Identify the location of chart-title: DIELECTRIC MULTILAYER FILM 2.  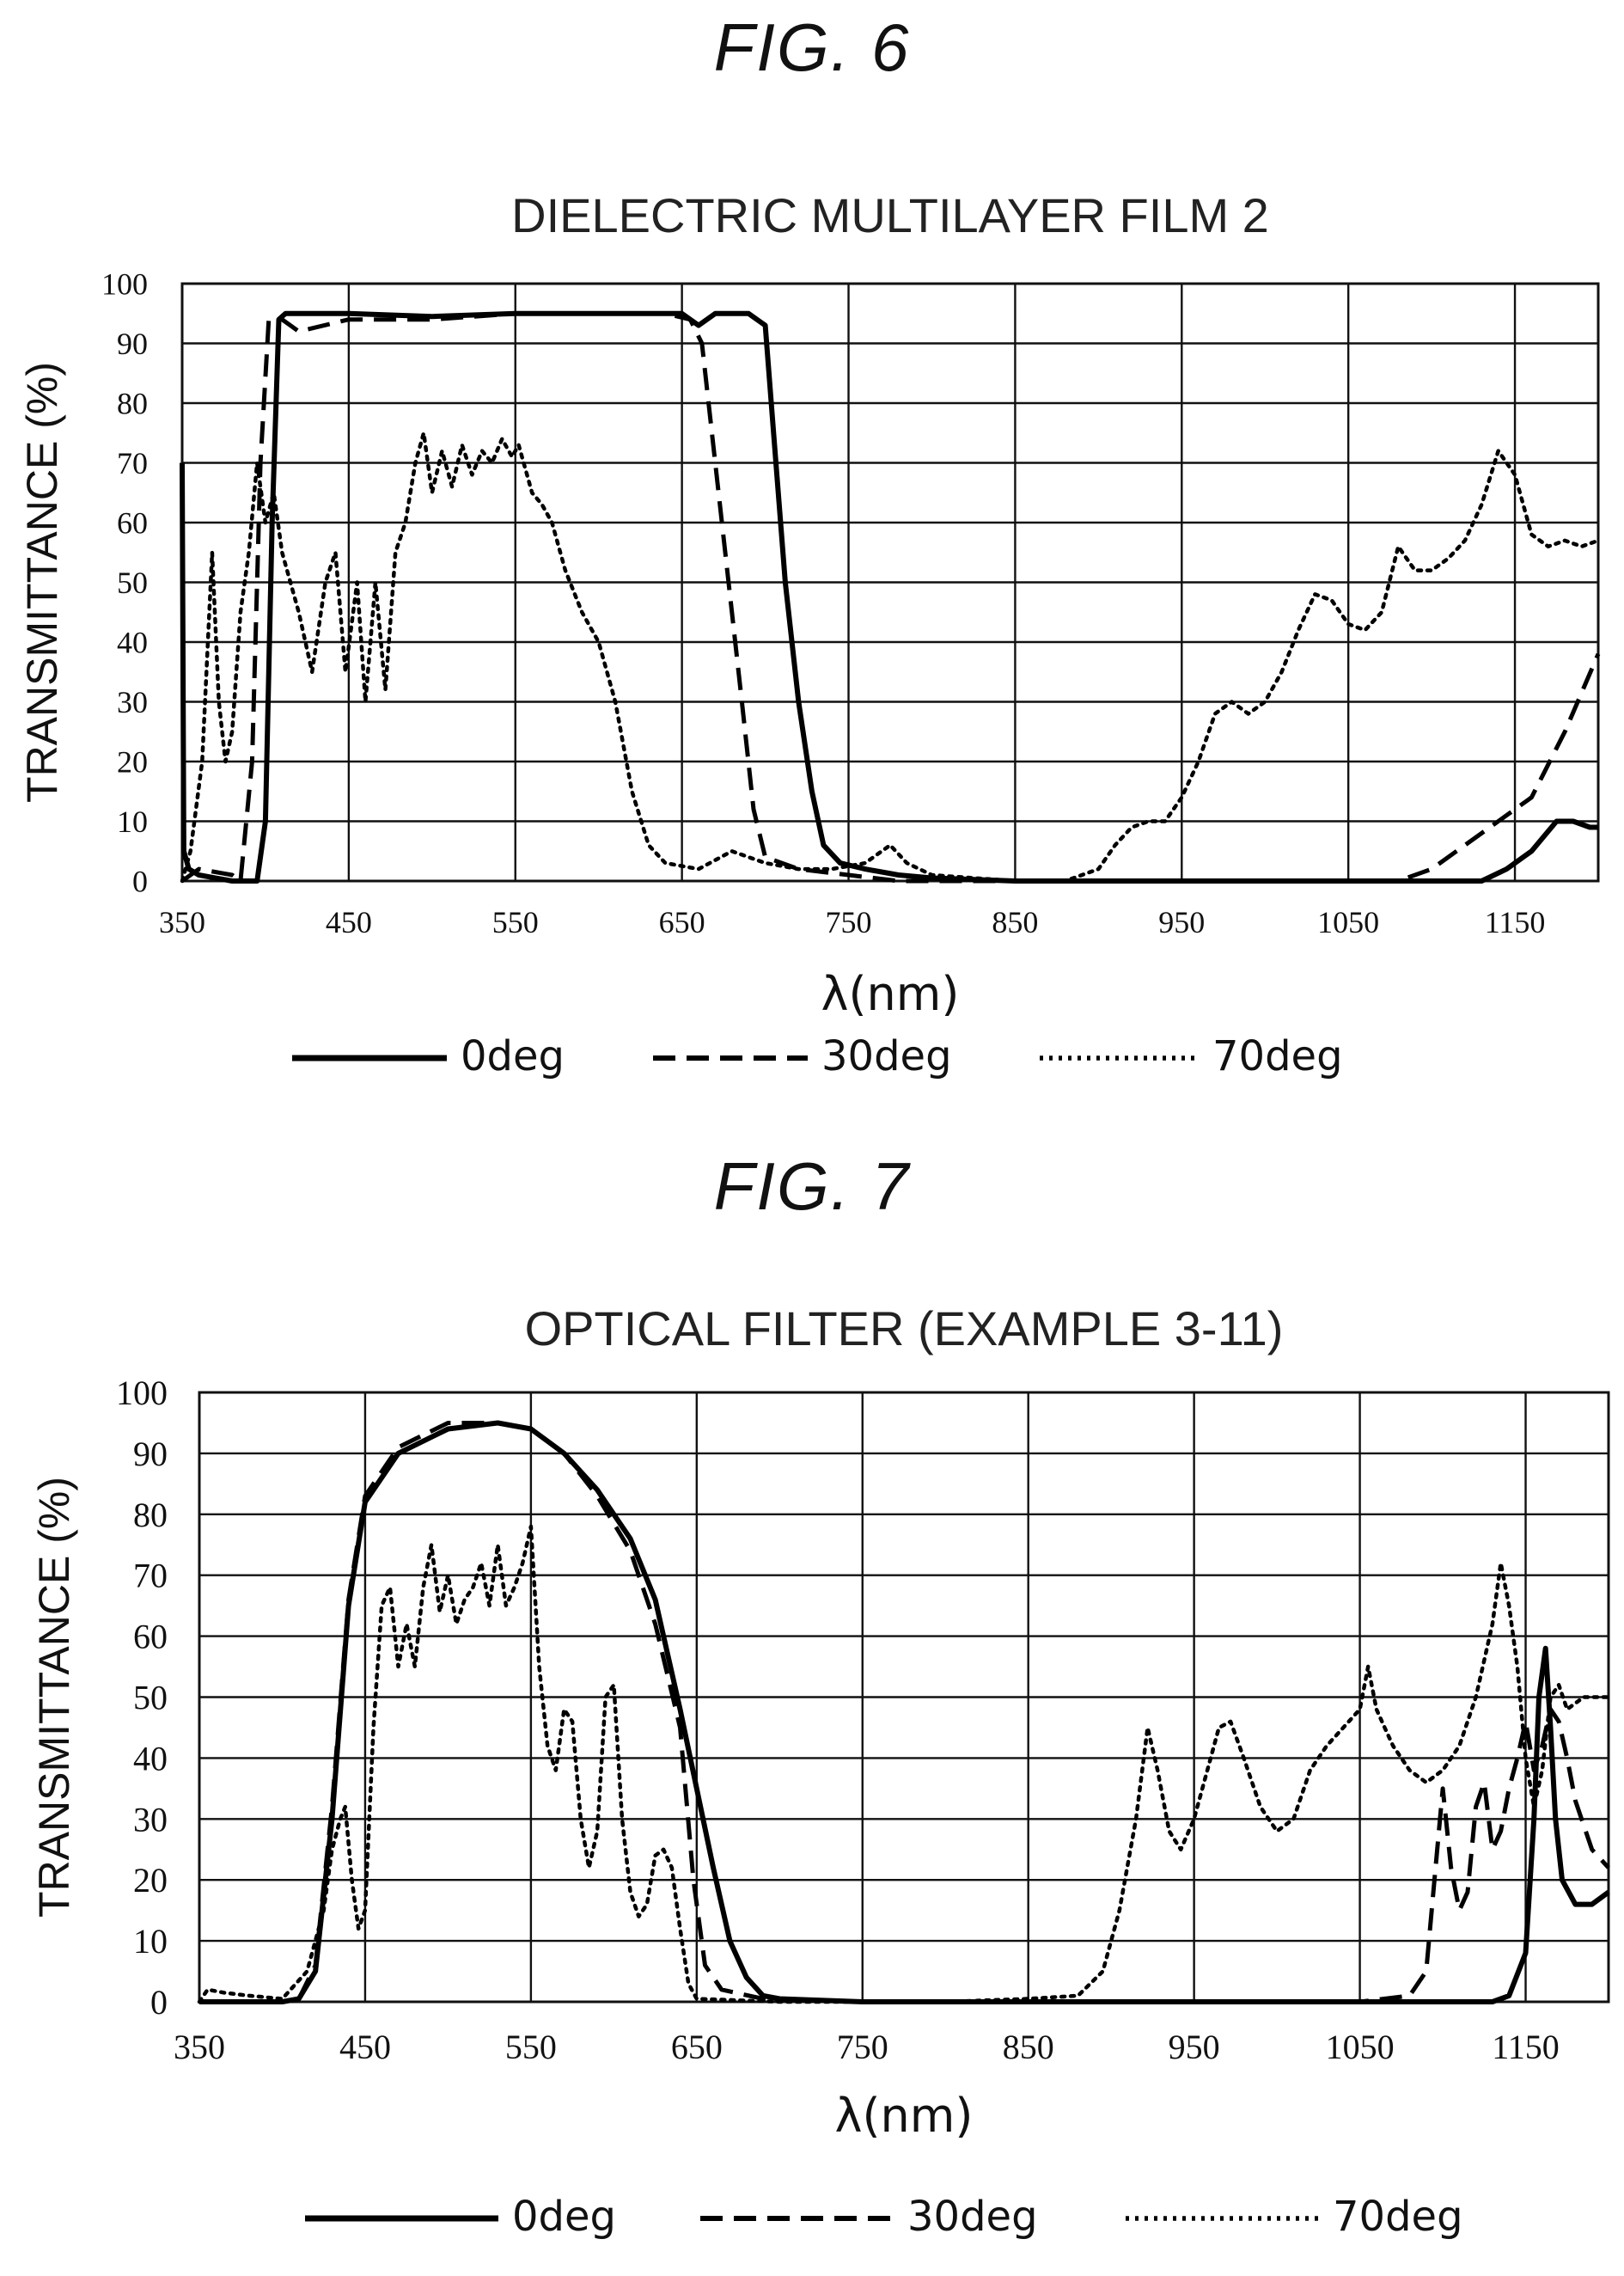
(890, 215).